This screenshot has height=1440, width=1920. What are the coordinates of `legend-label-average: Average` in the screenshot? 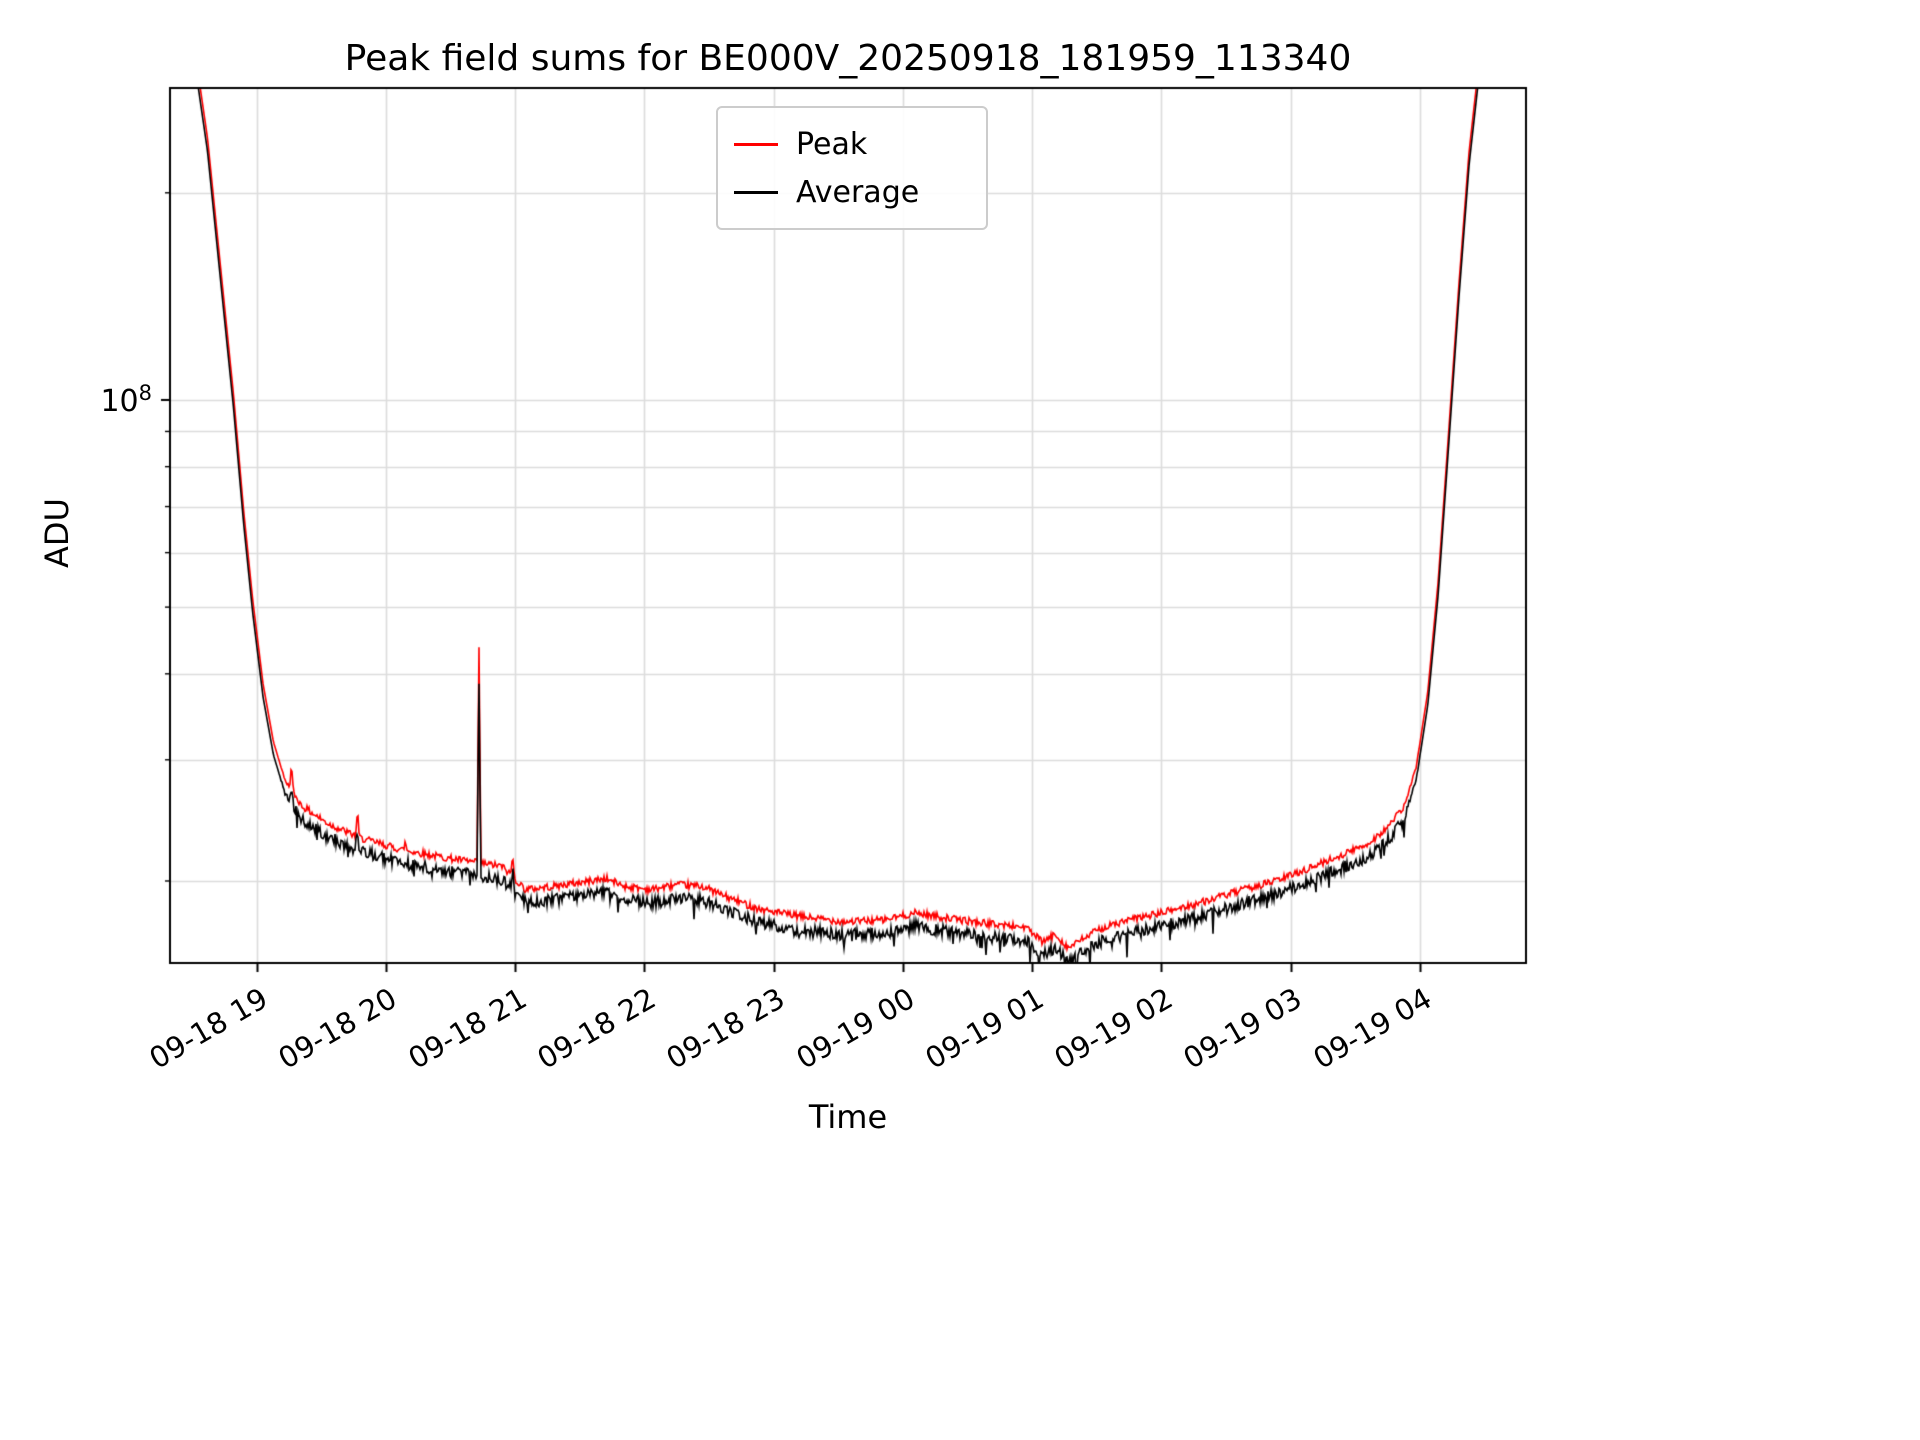 It's located at (858, 192).